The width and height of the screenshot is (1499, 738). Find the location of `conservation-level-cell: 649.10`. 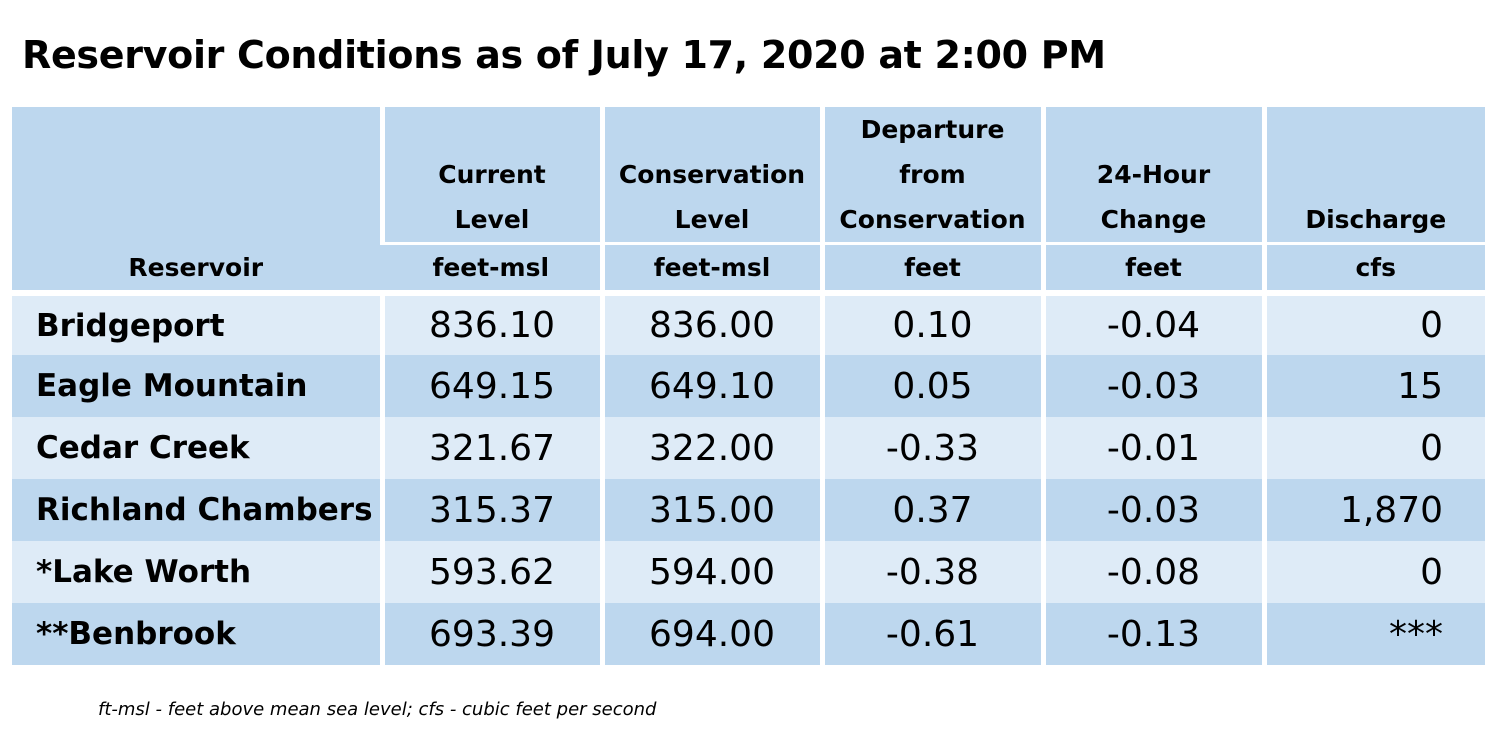

conservation-level-cell: 649.10 is located at coordinates (710, 386).